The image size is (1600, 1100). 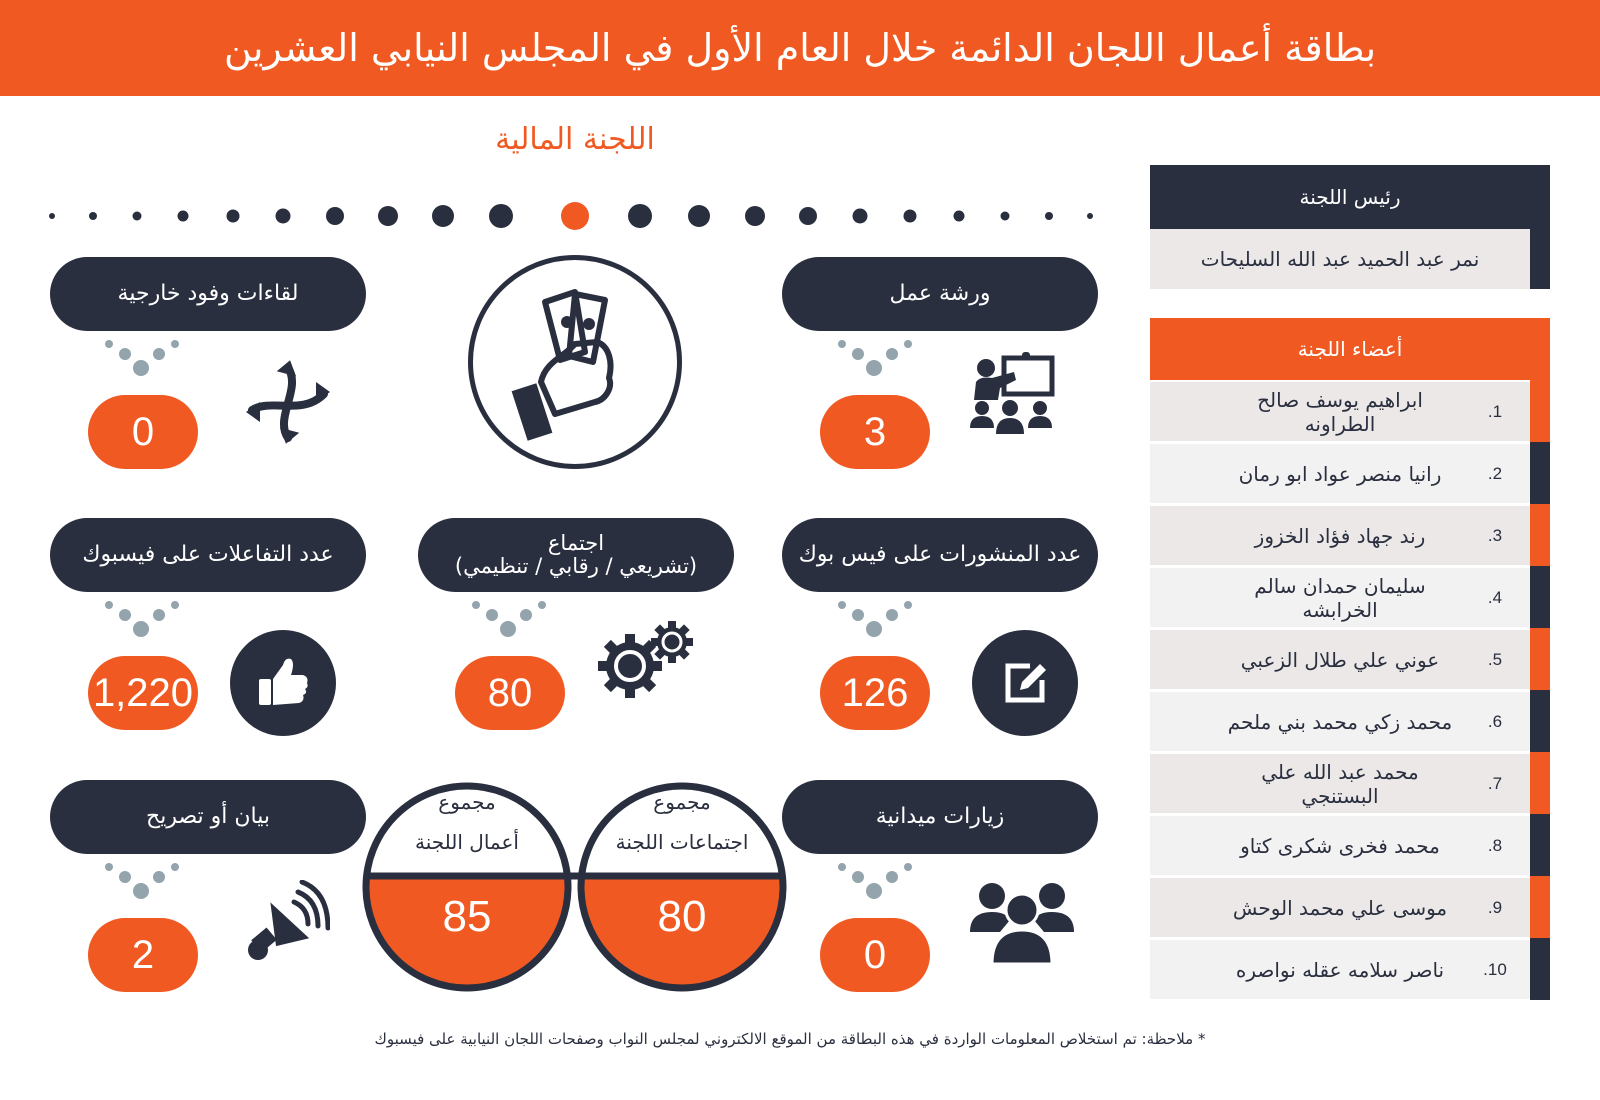 What do you see at coordinates (1340, 259) in the screenshot?
I see `chair-name: نمر عبد الحميد عبد الله السليحات` at bounding box center [1340, 259].